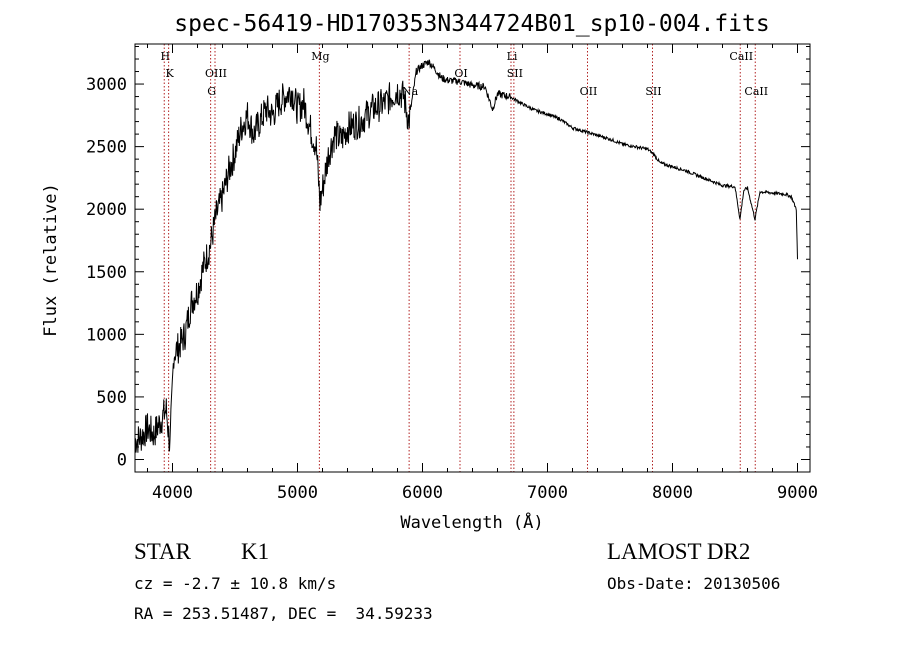  What do you see at coordinates (106, 85) in the screenshot?
I see `y-tick-label: 3000` at bounding box center [106, 85].